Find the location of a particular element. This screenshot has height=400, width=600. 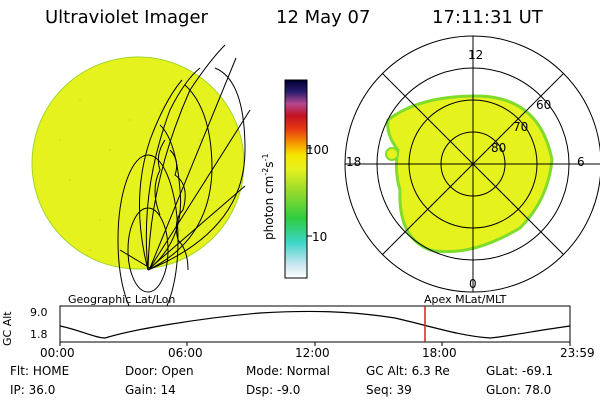

status-mode: Mode: Normal is located at coordinates (288, 371).